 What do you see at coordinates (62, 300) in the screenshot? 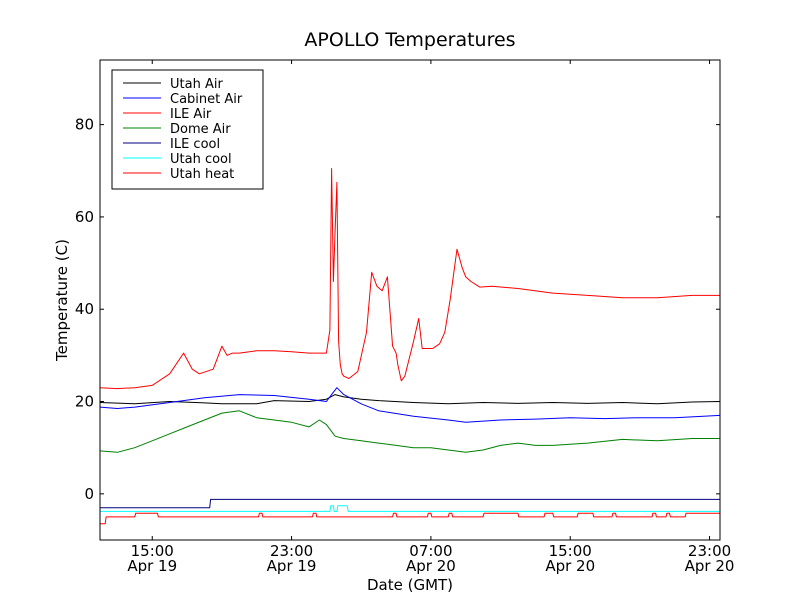
I see `y-axis-label: Temperature (C)` at bounding box center [62, 300].